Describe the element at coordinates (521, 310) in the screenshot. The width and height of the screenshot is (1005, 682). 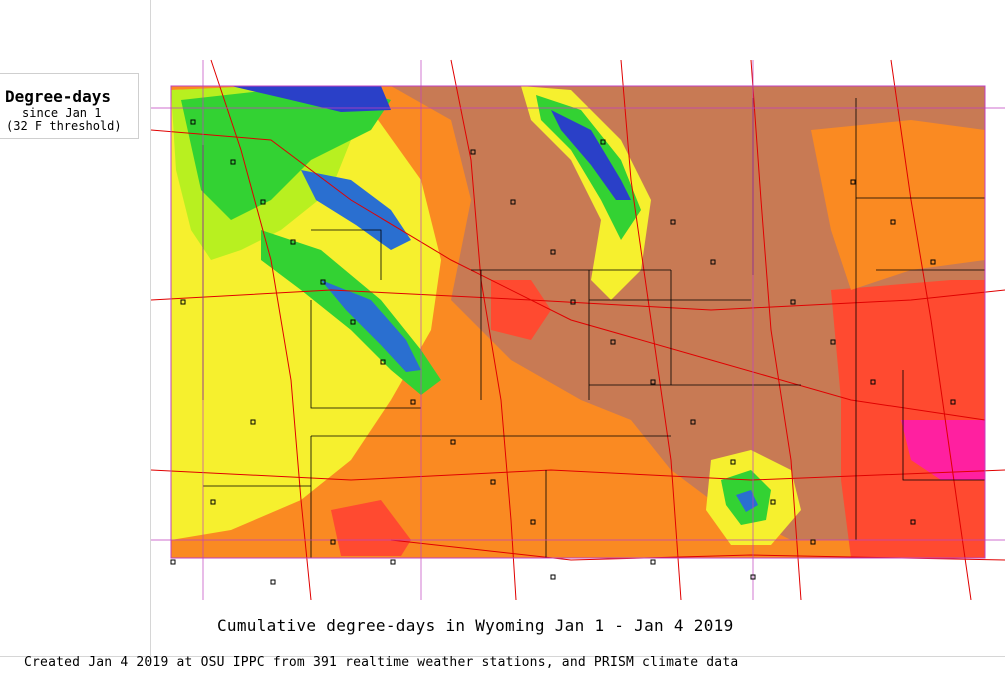
I see `zone-red-middle` at that location.